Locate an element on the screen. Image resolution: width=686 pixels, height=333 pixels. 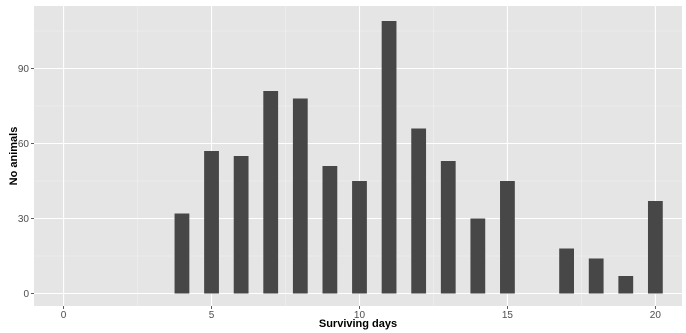
x-tick-label: 5 is located at coordinates (212, 315).